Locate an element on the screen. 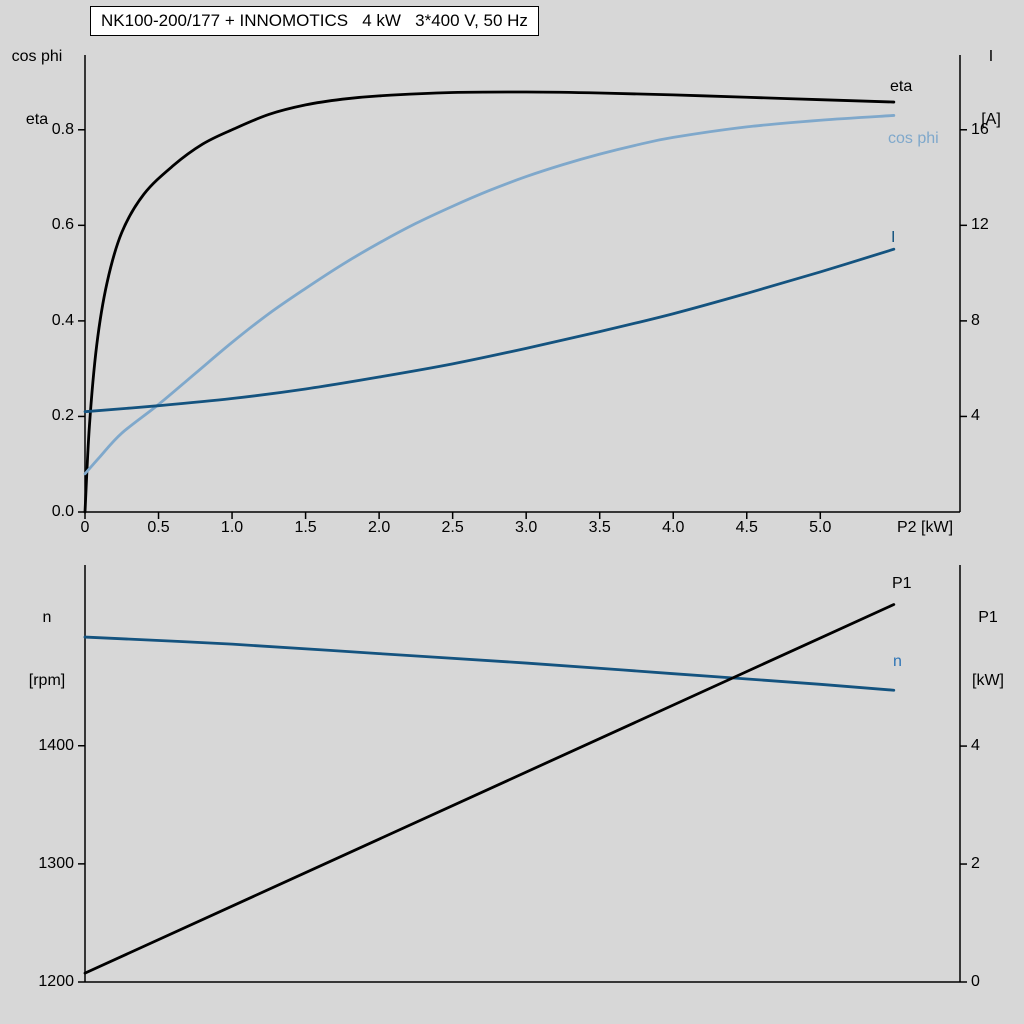 Image resolution: width=1024 pixels, height=1024 pixels. curve-label-eta: eta is located at coordinates (901, 86).